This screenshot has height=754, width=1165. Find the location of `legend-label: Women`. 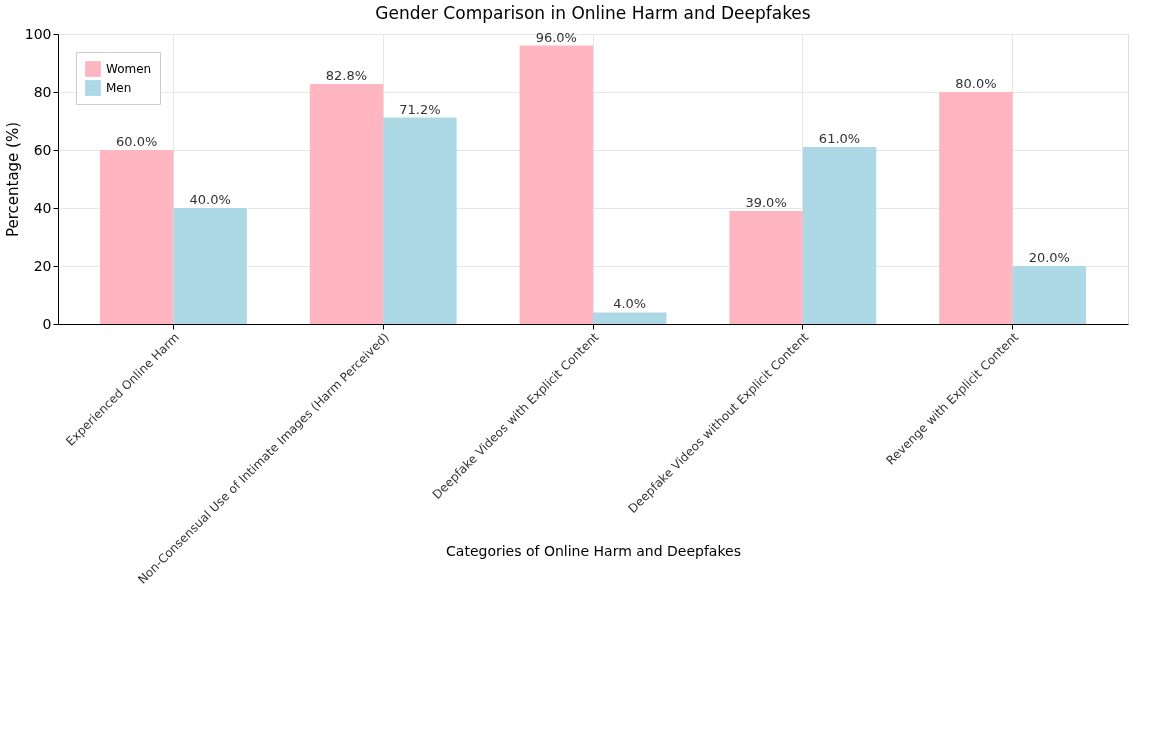

legend-label: Women is located at coordinates (129, 69).